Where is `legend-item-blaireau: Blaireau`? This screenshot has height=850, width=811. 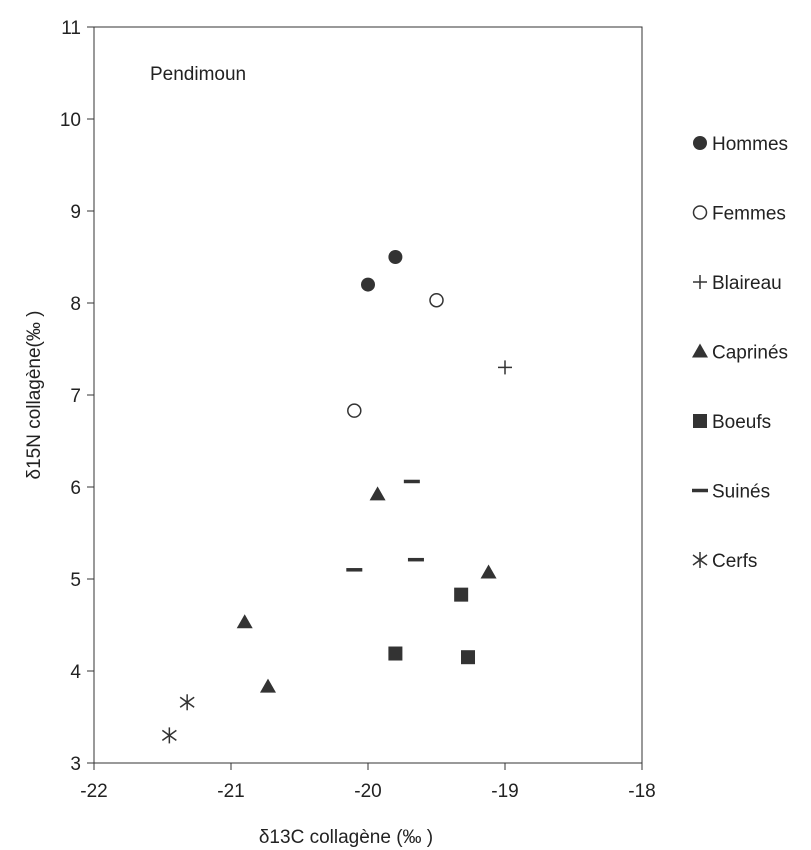 legend-item-blaireau: Blaireau is located at coordinates (737, 283).